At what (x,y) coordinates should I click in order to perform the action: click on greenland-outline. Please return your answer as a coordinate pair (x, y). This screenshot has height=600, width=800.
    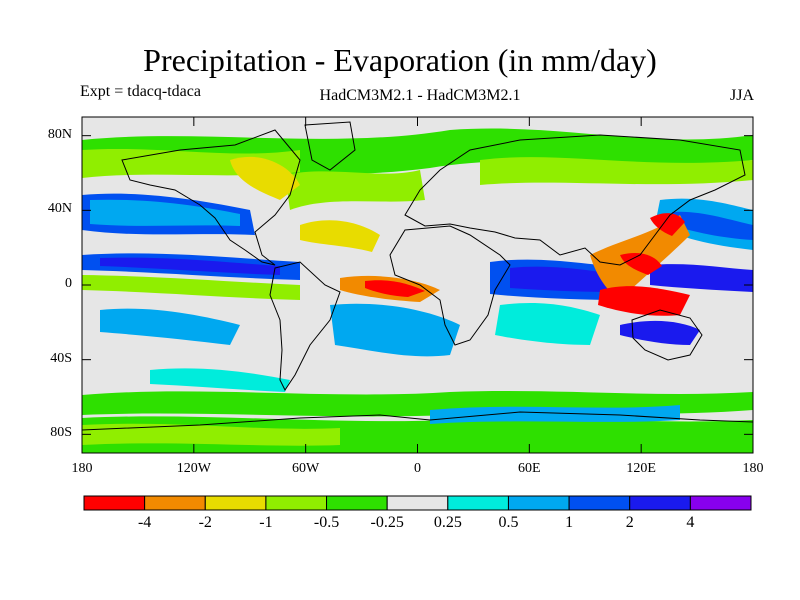
    Looking at the image, I should click on (330, 146).